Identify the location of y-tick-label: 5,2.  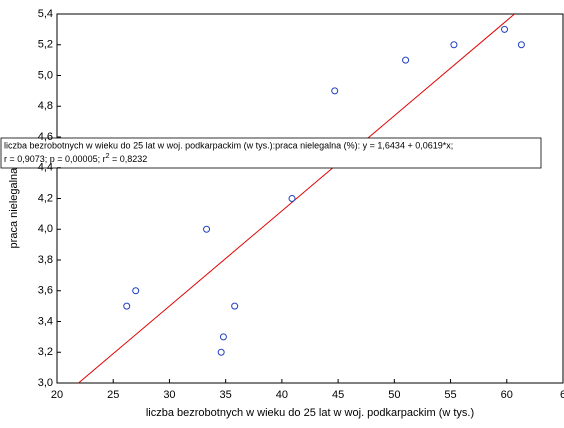
(45, 45).